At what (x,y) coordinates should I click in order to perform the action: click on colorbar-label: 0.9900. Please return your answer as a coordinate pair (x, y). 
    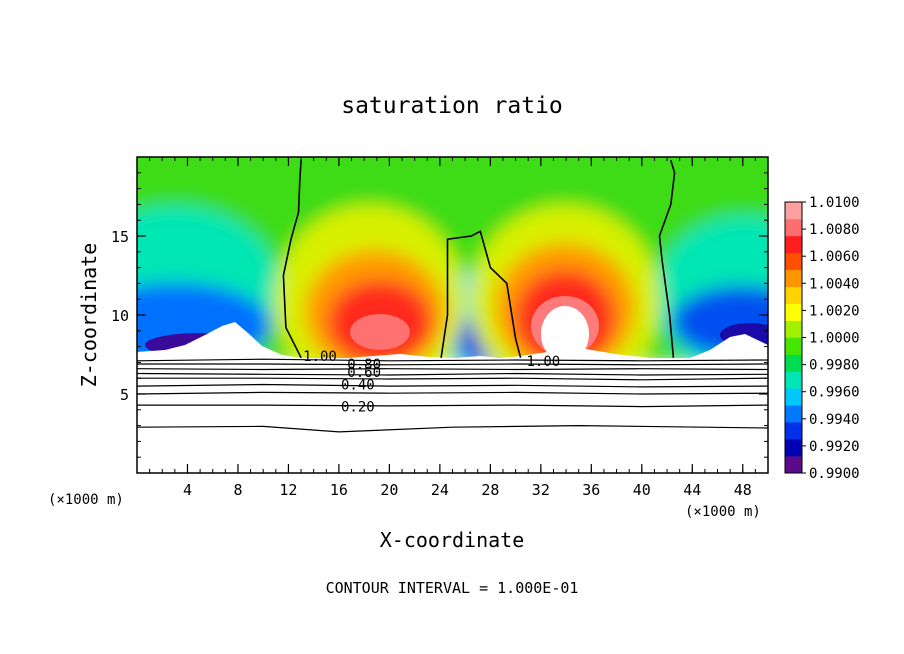
    Looking at the image, I should click on (834, 474).